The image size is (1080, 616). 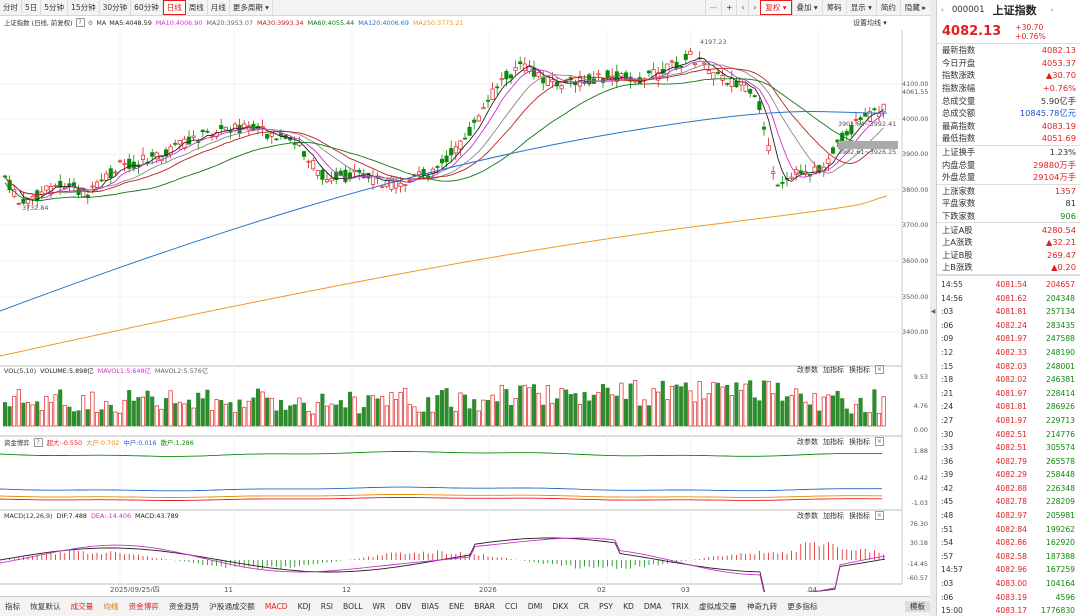 I want to click on indicator-tab: 更多指标, so click(x=802, y=606).